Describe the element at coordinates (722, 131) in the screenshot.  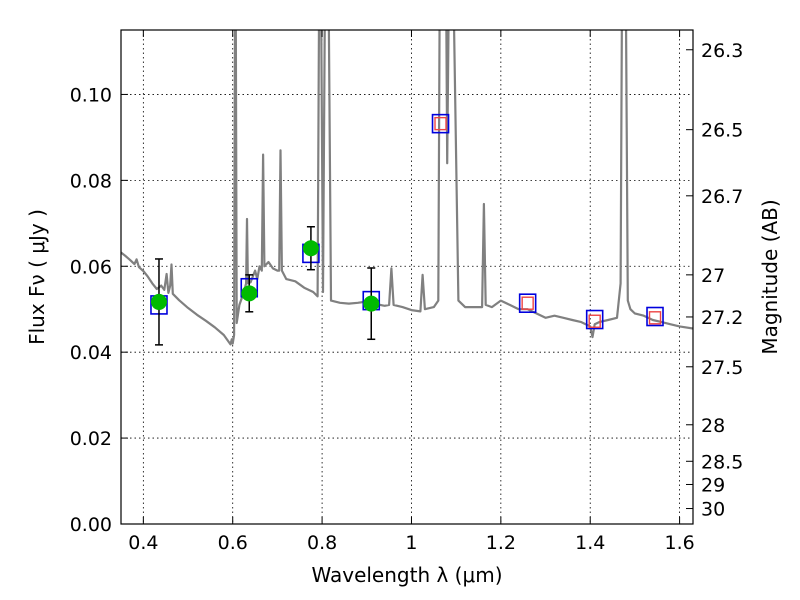
I see `y2-tick-label: 26.5` at that location.